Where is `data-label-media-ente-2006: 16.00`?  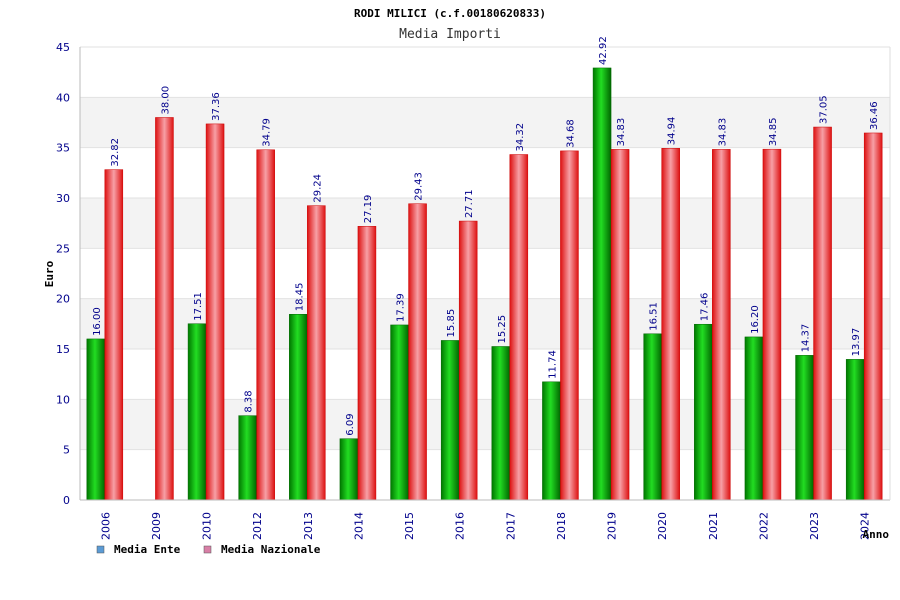
data-label-media-ente-2006: 16.00 is located at coordinates (97, 321).